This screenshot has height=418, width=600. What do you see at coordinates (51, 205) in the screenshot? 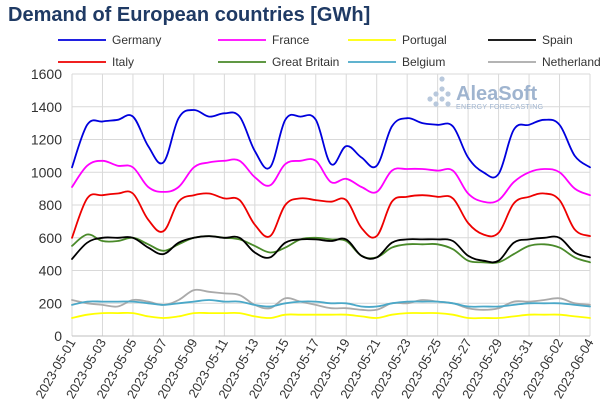
I see `y-tick-label: 800` at bounding box center [51, 205].